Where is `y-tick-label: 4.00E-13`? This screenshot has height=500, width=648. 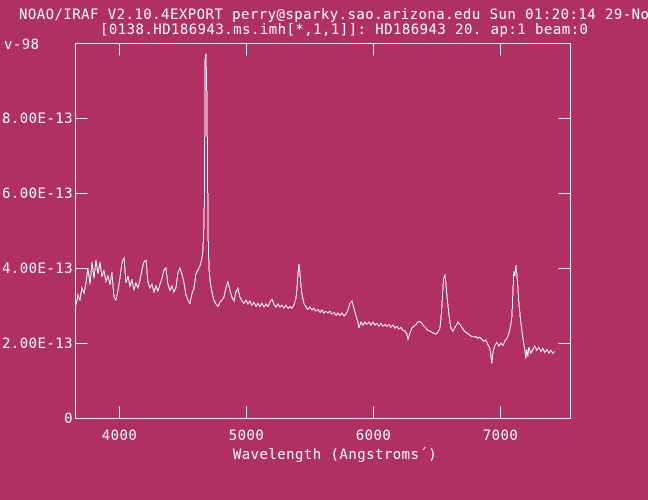
y-tick-label: 4.00E-13 is located at coordinates (37, 269).